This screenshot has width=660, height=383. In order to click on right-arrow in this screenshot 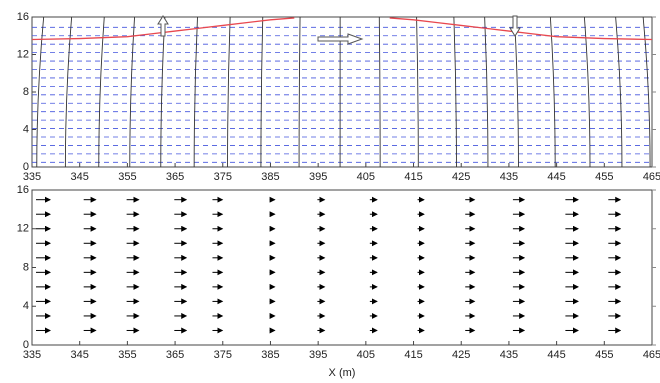, I will do `click(340, 39)`.